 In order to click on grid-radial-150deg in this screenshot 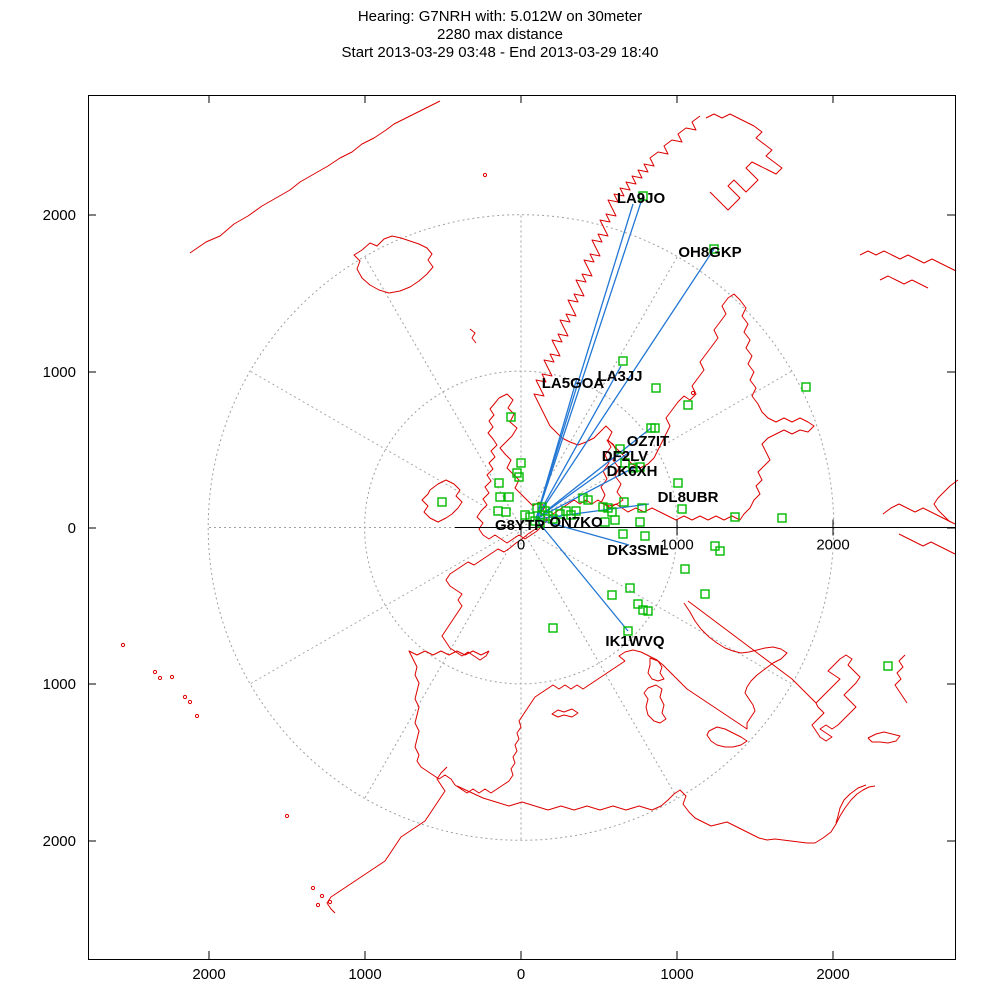, I will do `click(385, 606)`.